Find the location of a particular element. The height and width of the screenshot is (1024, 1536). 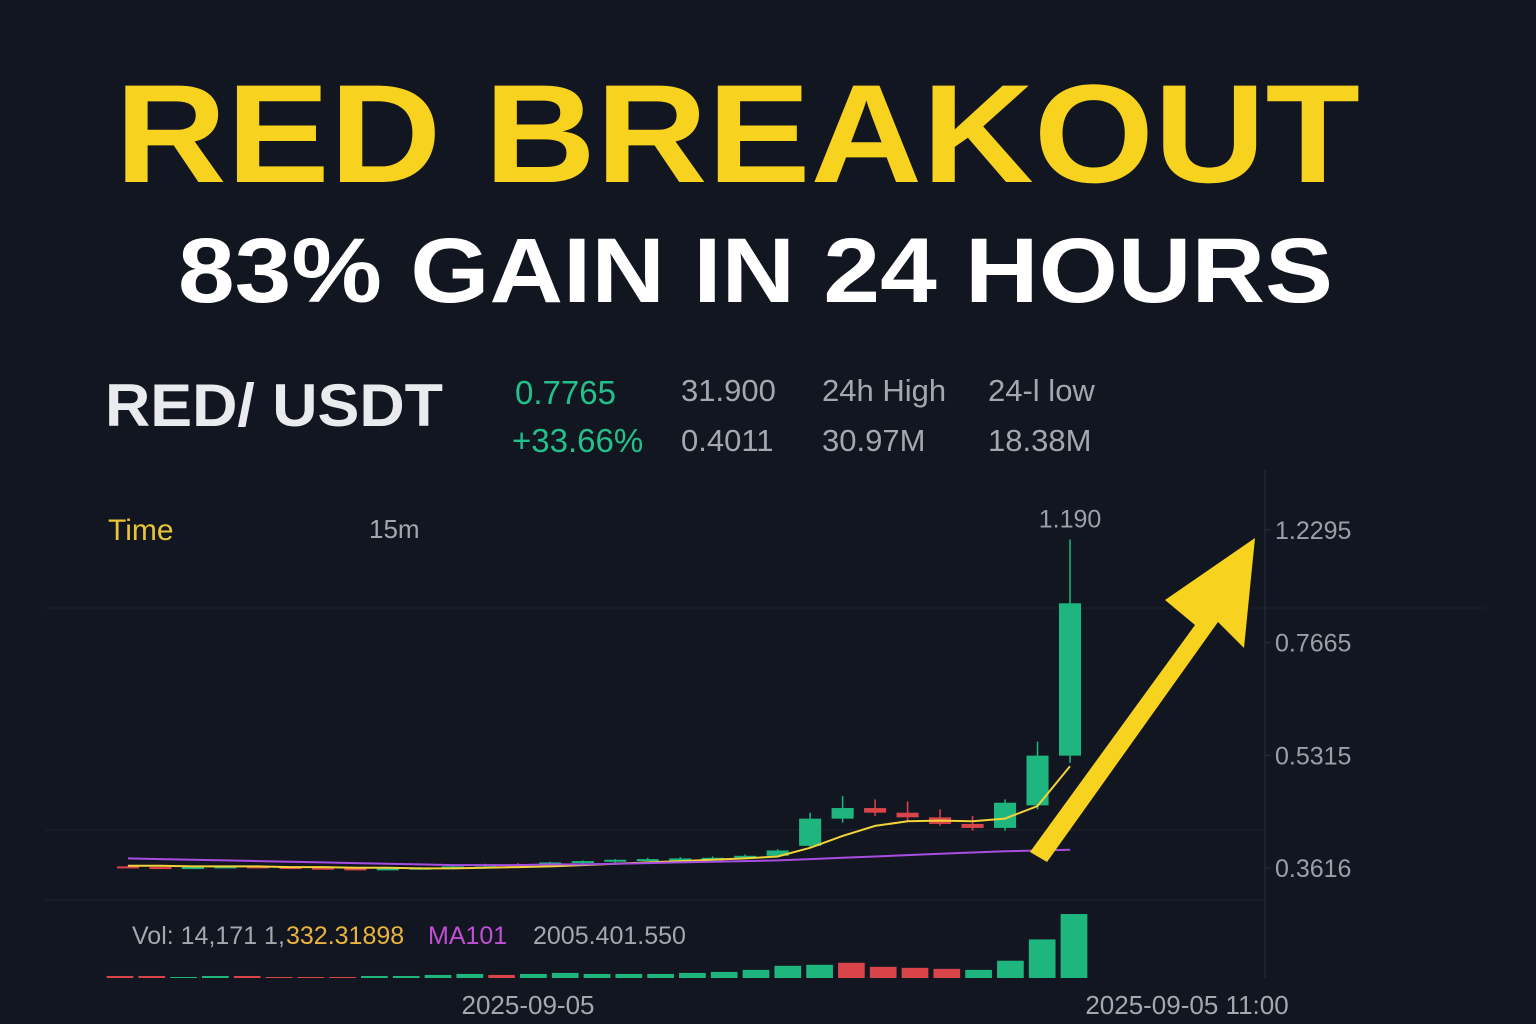

volume-text: 2005.401.550 is located at coordinates (609, 936).